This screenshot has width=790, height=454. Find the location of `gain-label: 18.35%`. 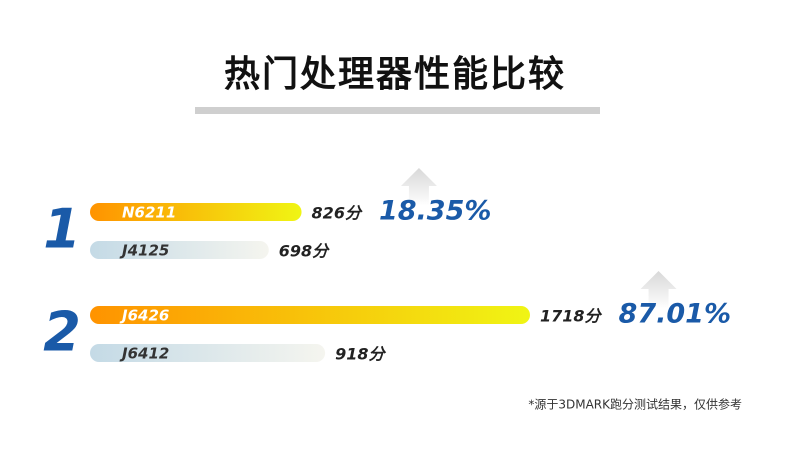

gain-label: 18.35% is located at coordinates (435, 211).